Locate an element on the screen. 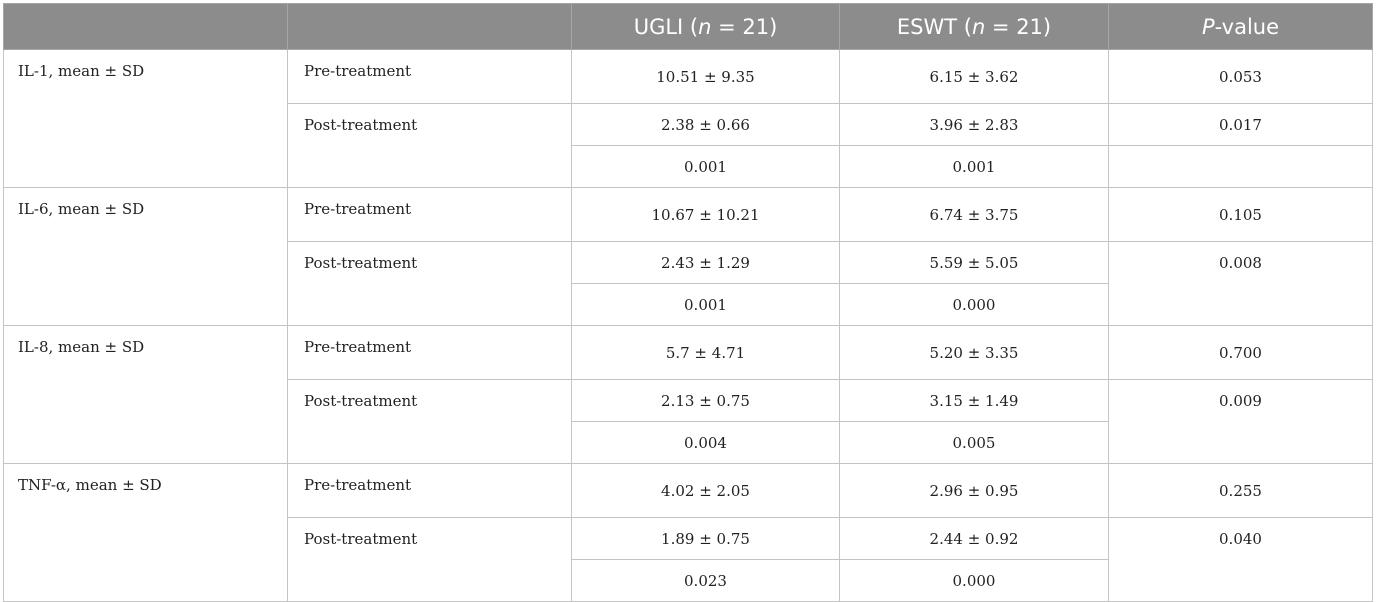 This screenshot has height=602, width=1376. header-pvalue: P-value is located at coordinates (1240, 26).